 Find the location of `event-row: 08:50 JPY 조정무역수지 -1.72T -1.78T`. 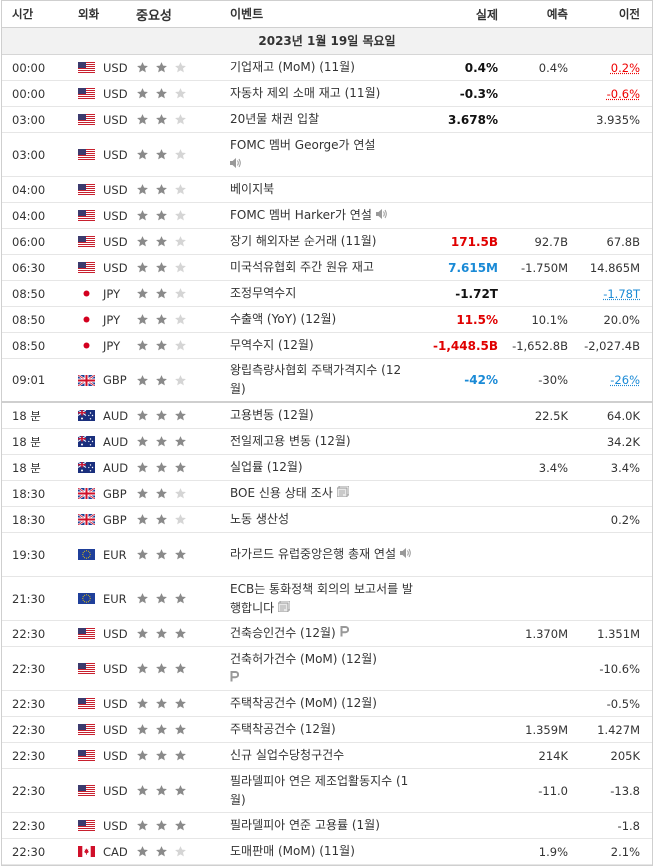

event-row: 08:50 JPY 조정무역수지 -1.72T -1.78T is located at coordinates (327, 294).